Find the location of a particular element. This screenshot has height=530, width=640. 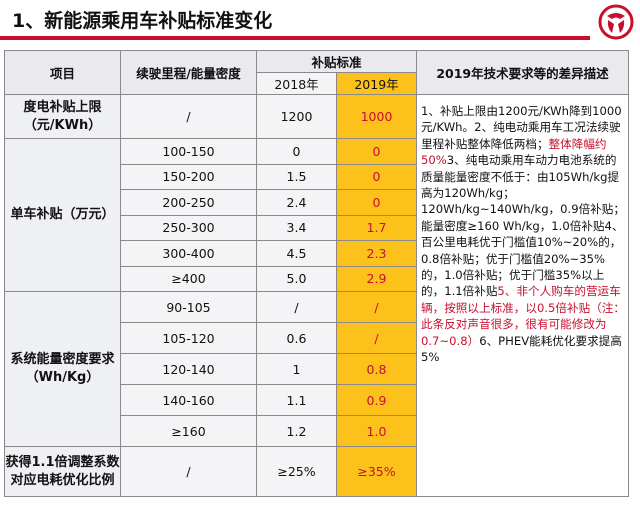

group-vehicle-label: 单车补贴（万元） is located at coordinates (63, 215).